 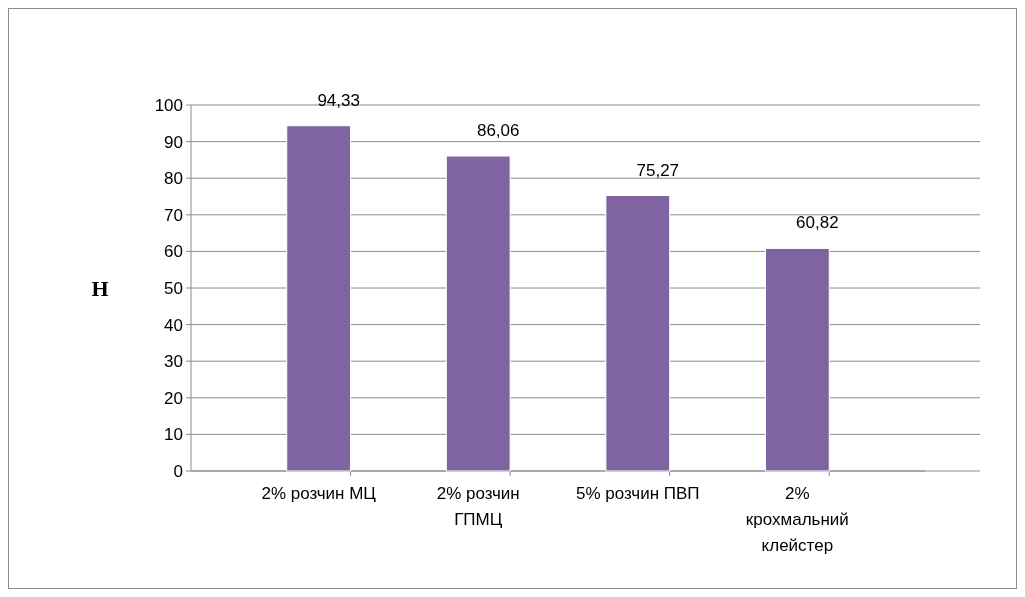 What do you see at coordinates (658, 170) in the screenshot?
I see `data-label: 75,27` at bounding box center [658, 170].